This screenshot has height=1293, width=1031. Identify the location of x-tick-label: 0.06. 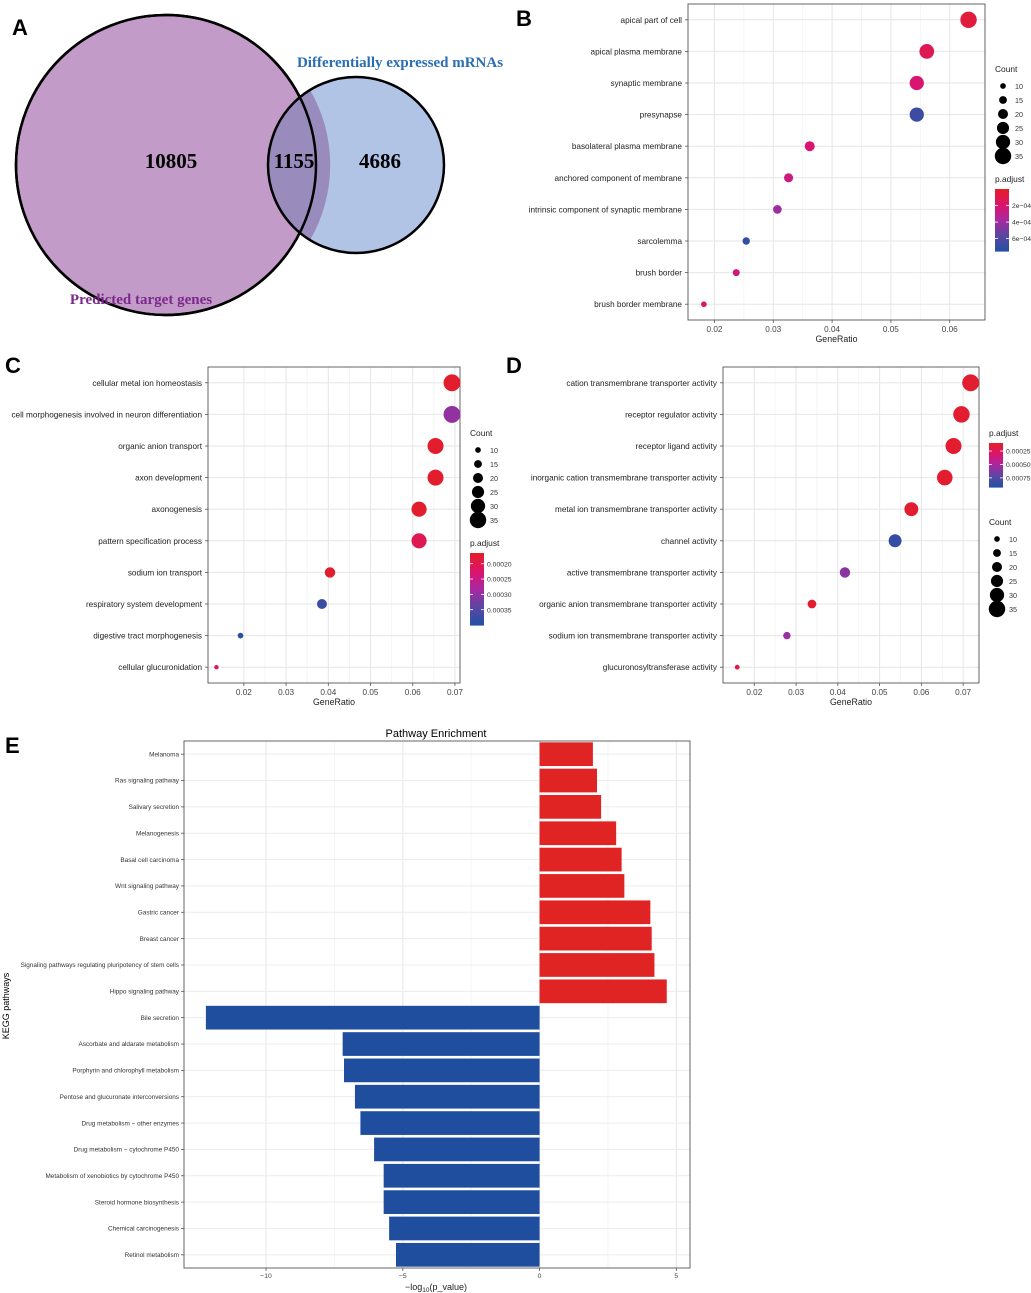
(413, 692).